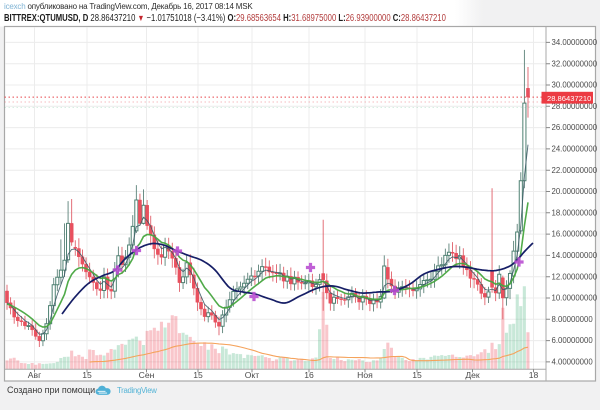 The width and height of the screenshot is (600, 410). Describe the element at coordinates (575, 191) in the screenshot. I see `svg-text: 20.00000000` at that location.